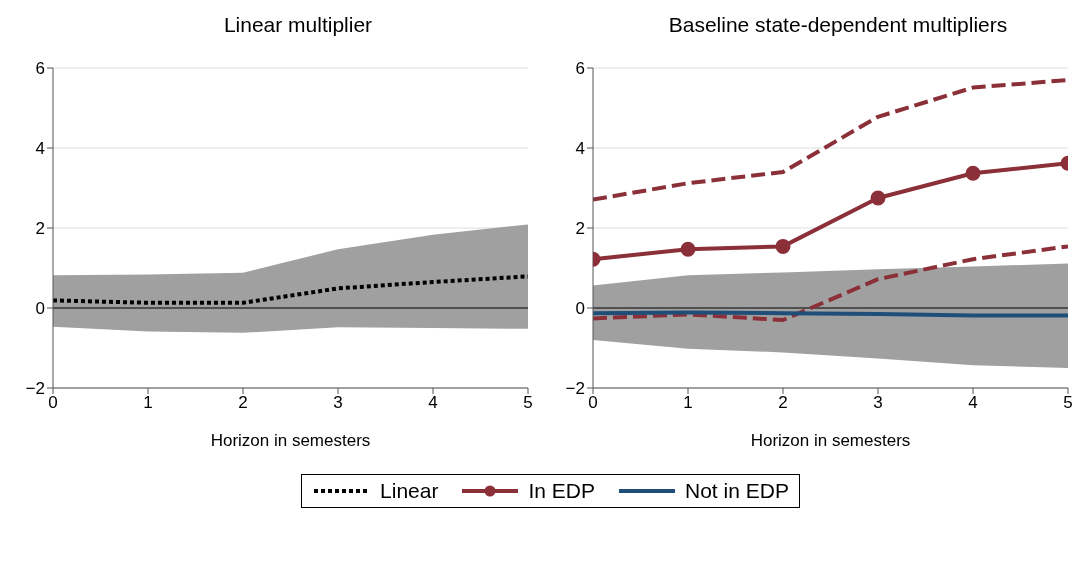 The image size is (1085, 567). I want to click on chart-title: Baseline state-dependent multipliers, so click(838, 25).